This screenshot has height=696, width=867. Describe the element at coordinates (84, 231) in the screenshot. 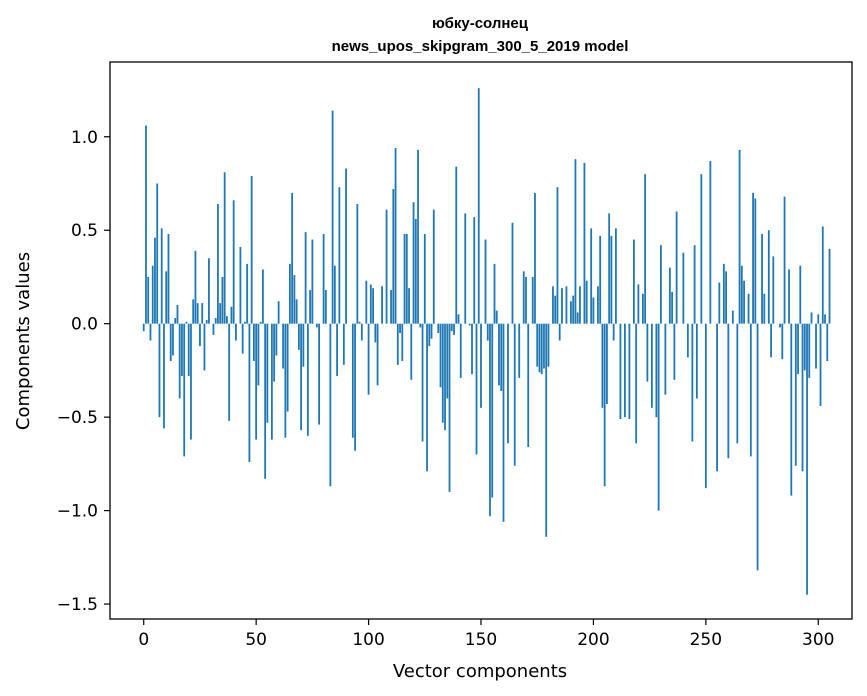

I see `y-tick-label-4: 0.5` at that location.